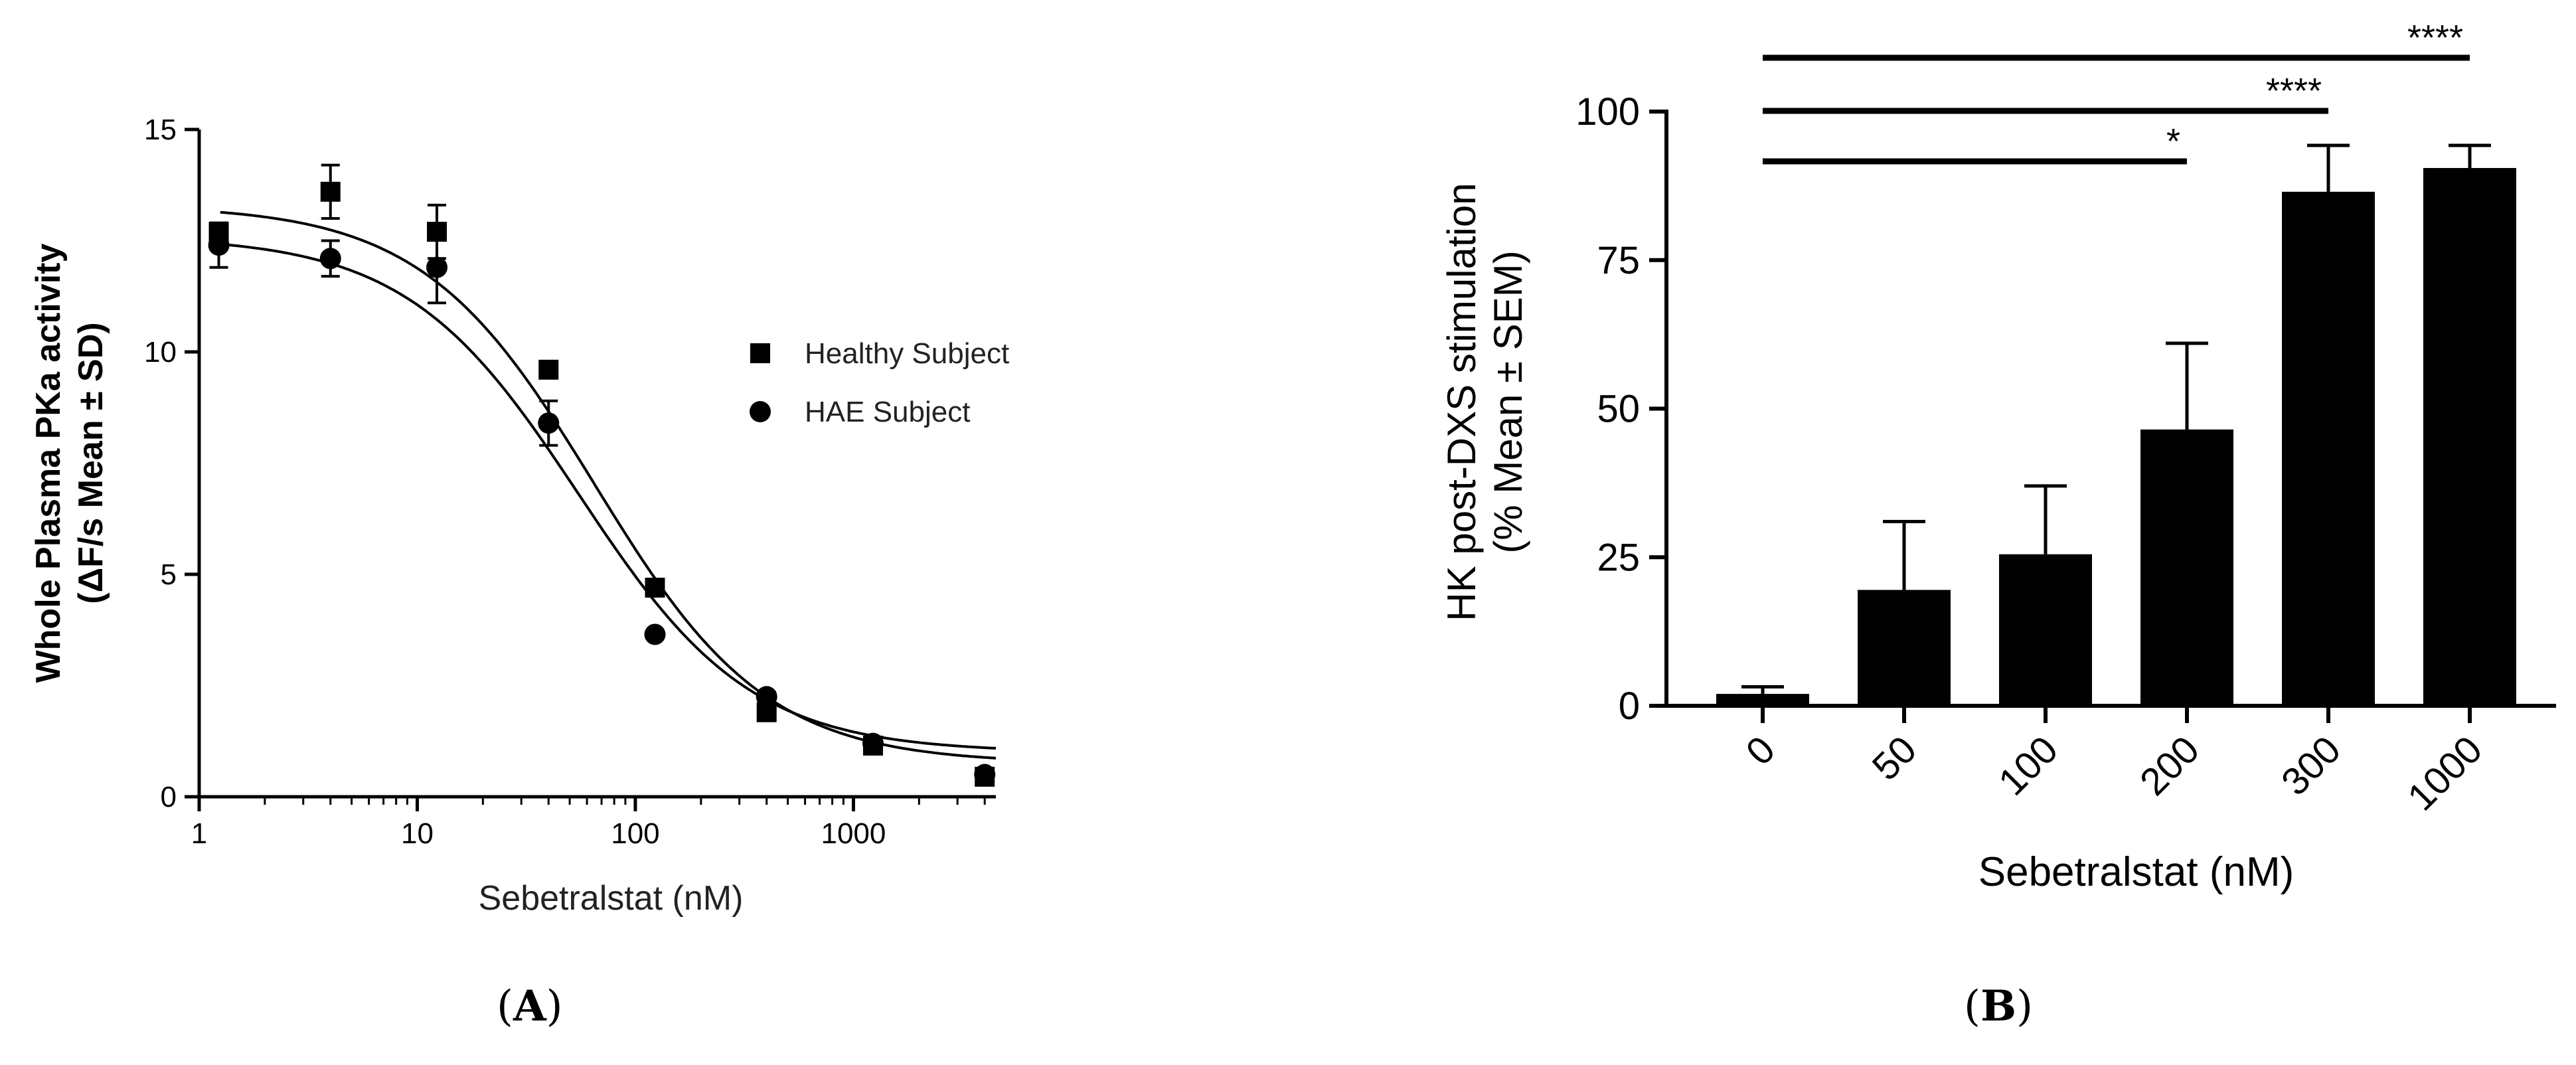  What do you see at coordinates (887, 412) in the screenshot?
I see `legend-label: HAE Subject` at bounding box center [887, 412].